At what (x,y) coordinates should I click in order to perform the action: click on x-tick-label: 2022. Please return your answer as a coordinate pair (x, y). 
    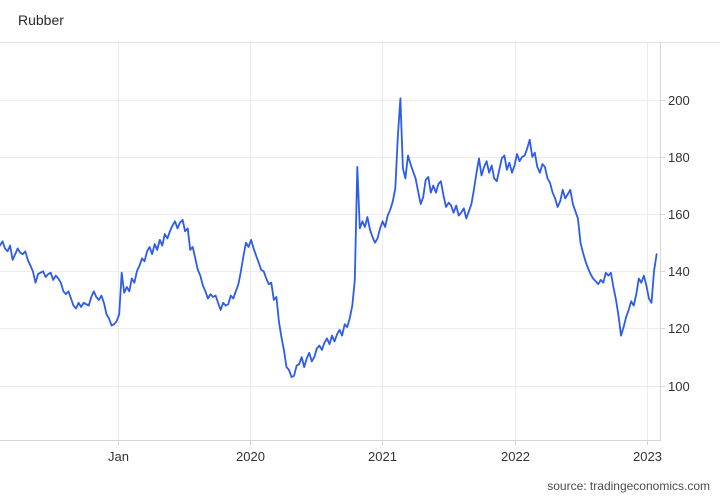
    Looking at the image, I should click on (515, 456).